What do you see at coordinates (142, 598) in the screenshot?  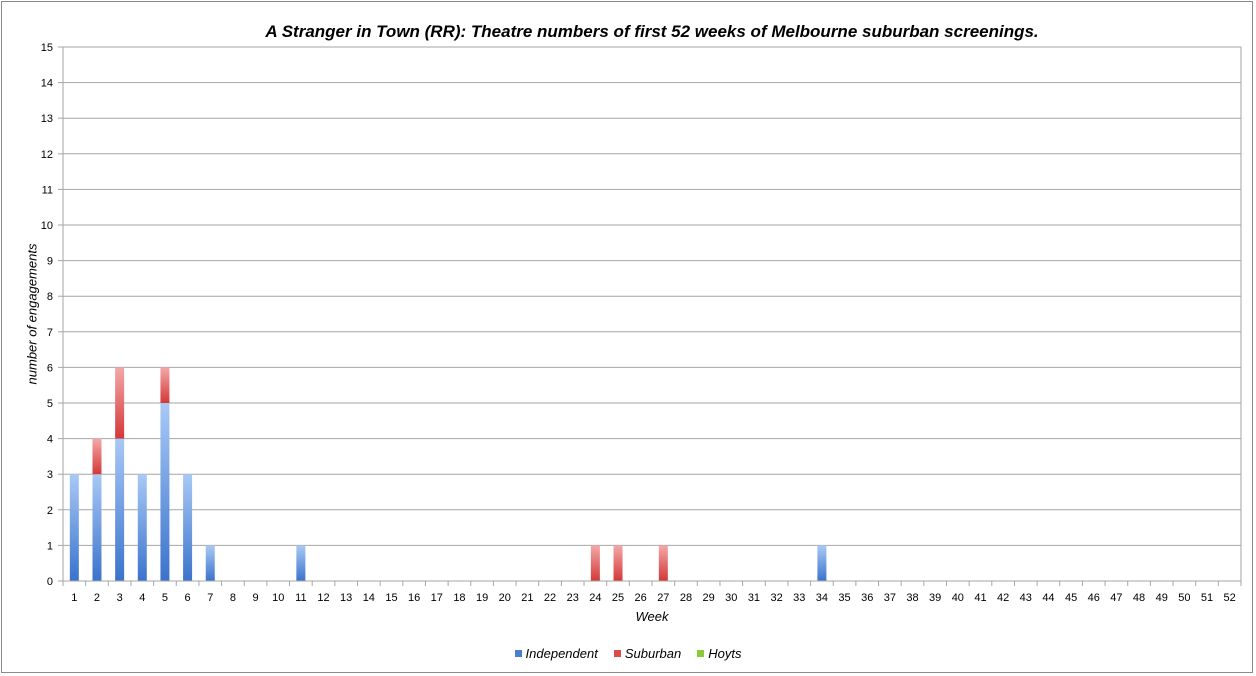 I see `x-tick-label: 4` at bounding box center [142, 598].